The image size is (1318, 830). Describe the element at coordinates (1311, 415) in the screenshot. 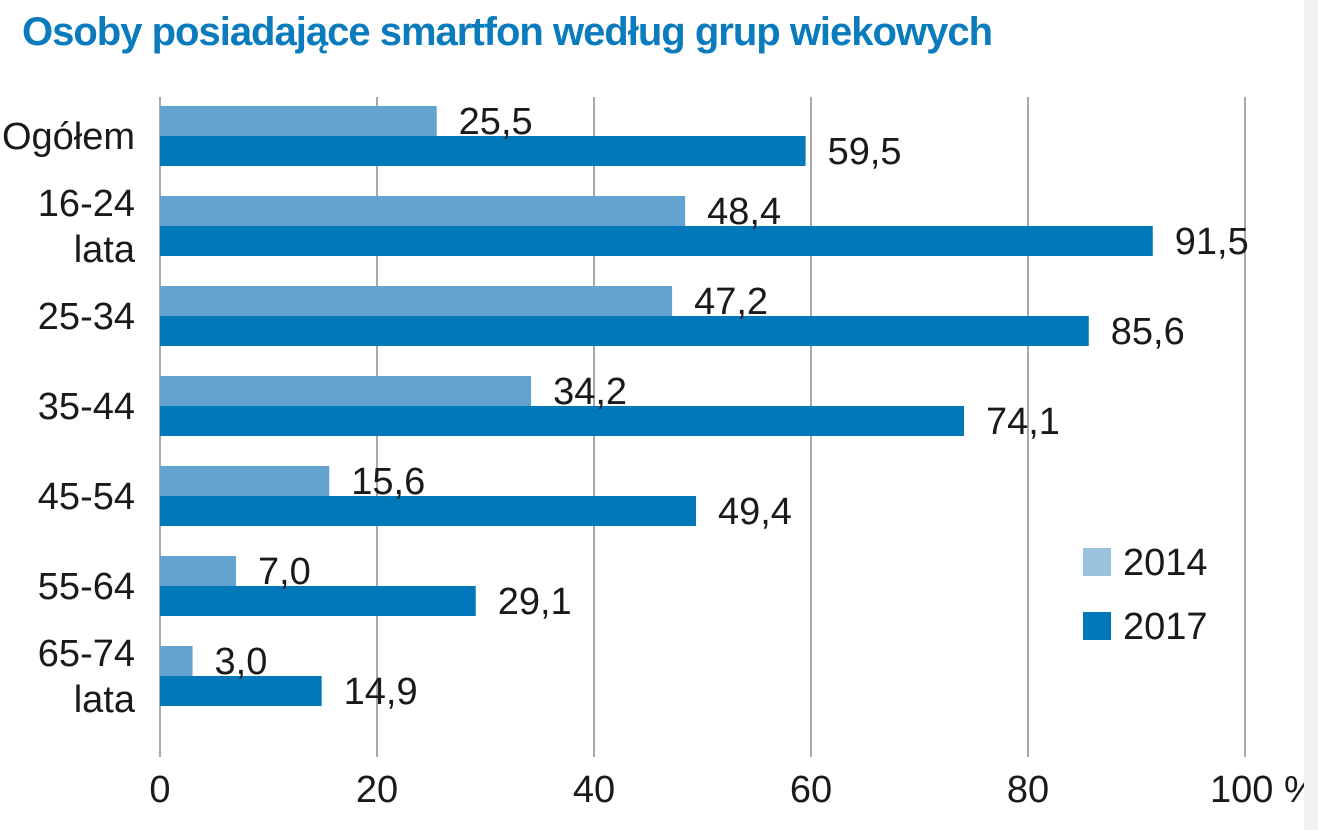

I see `page-edge` at that location.